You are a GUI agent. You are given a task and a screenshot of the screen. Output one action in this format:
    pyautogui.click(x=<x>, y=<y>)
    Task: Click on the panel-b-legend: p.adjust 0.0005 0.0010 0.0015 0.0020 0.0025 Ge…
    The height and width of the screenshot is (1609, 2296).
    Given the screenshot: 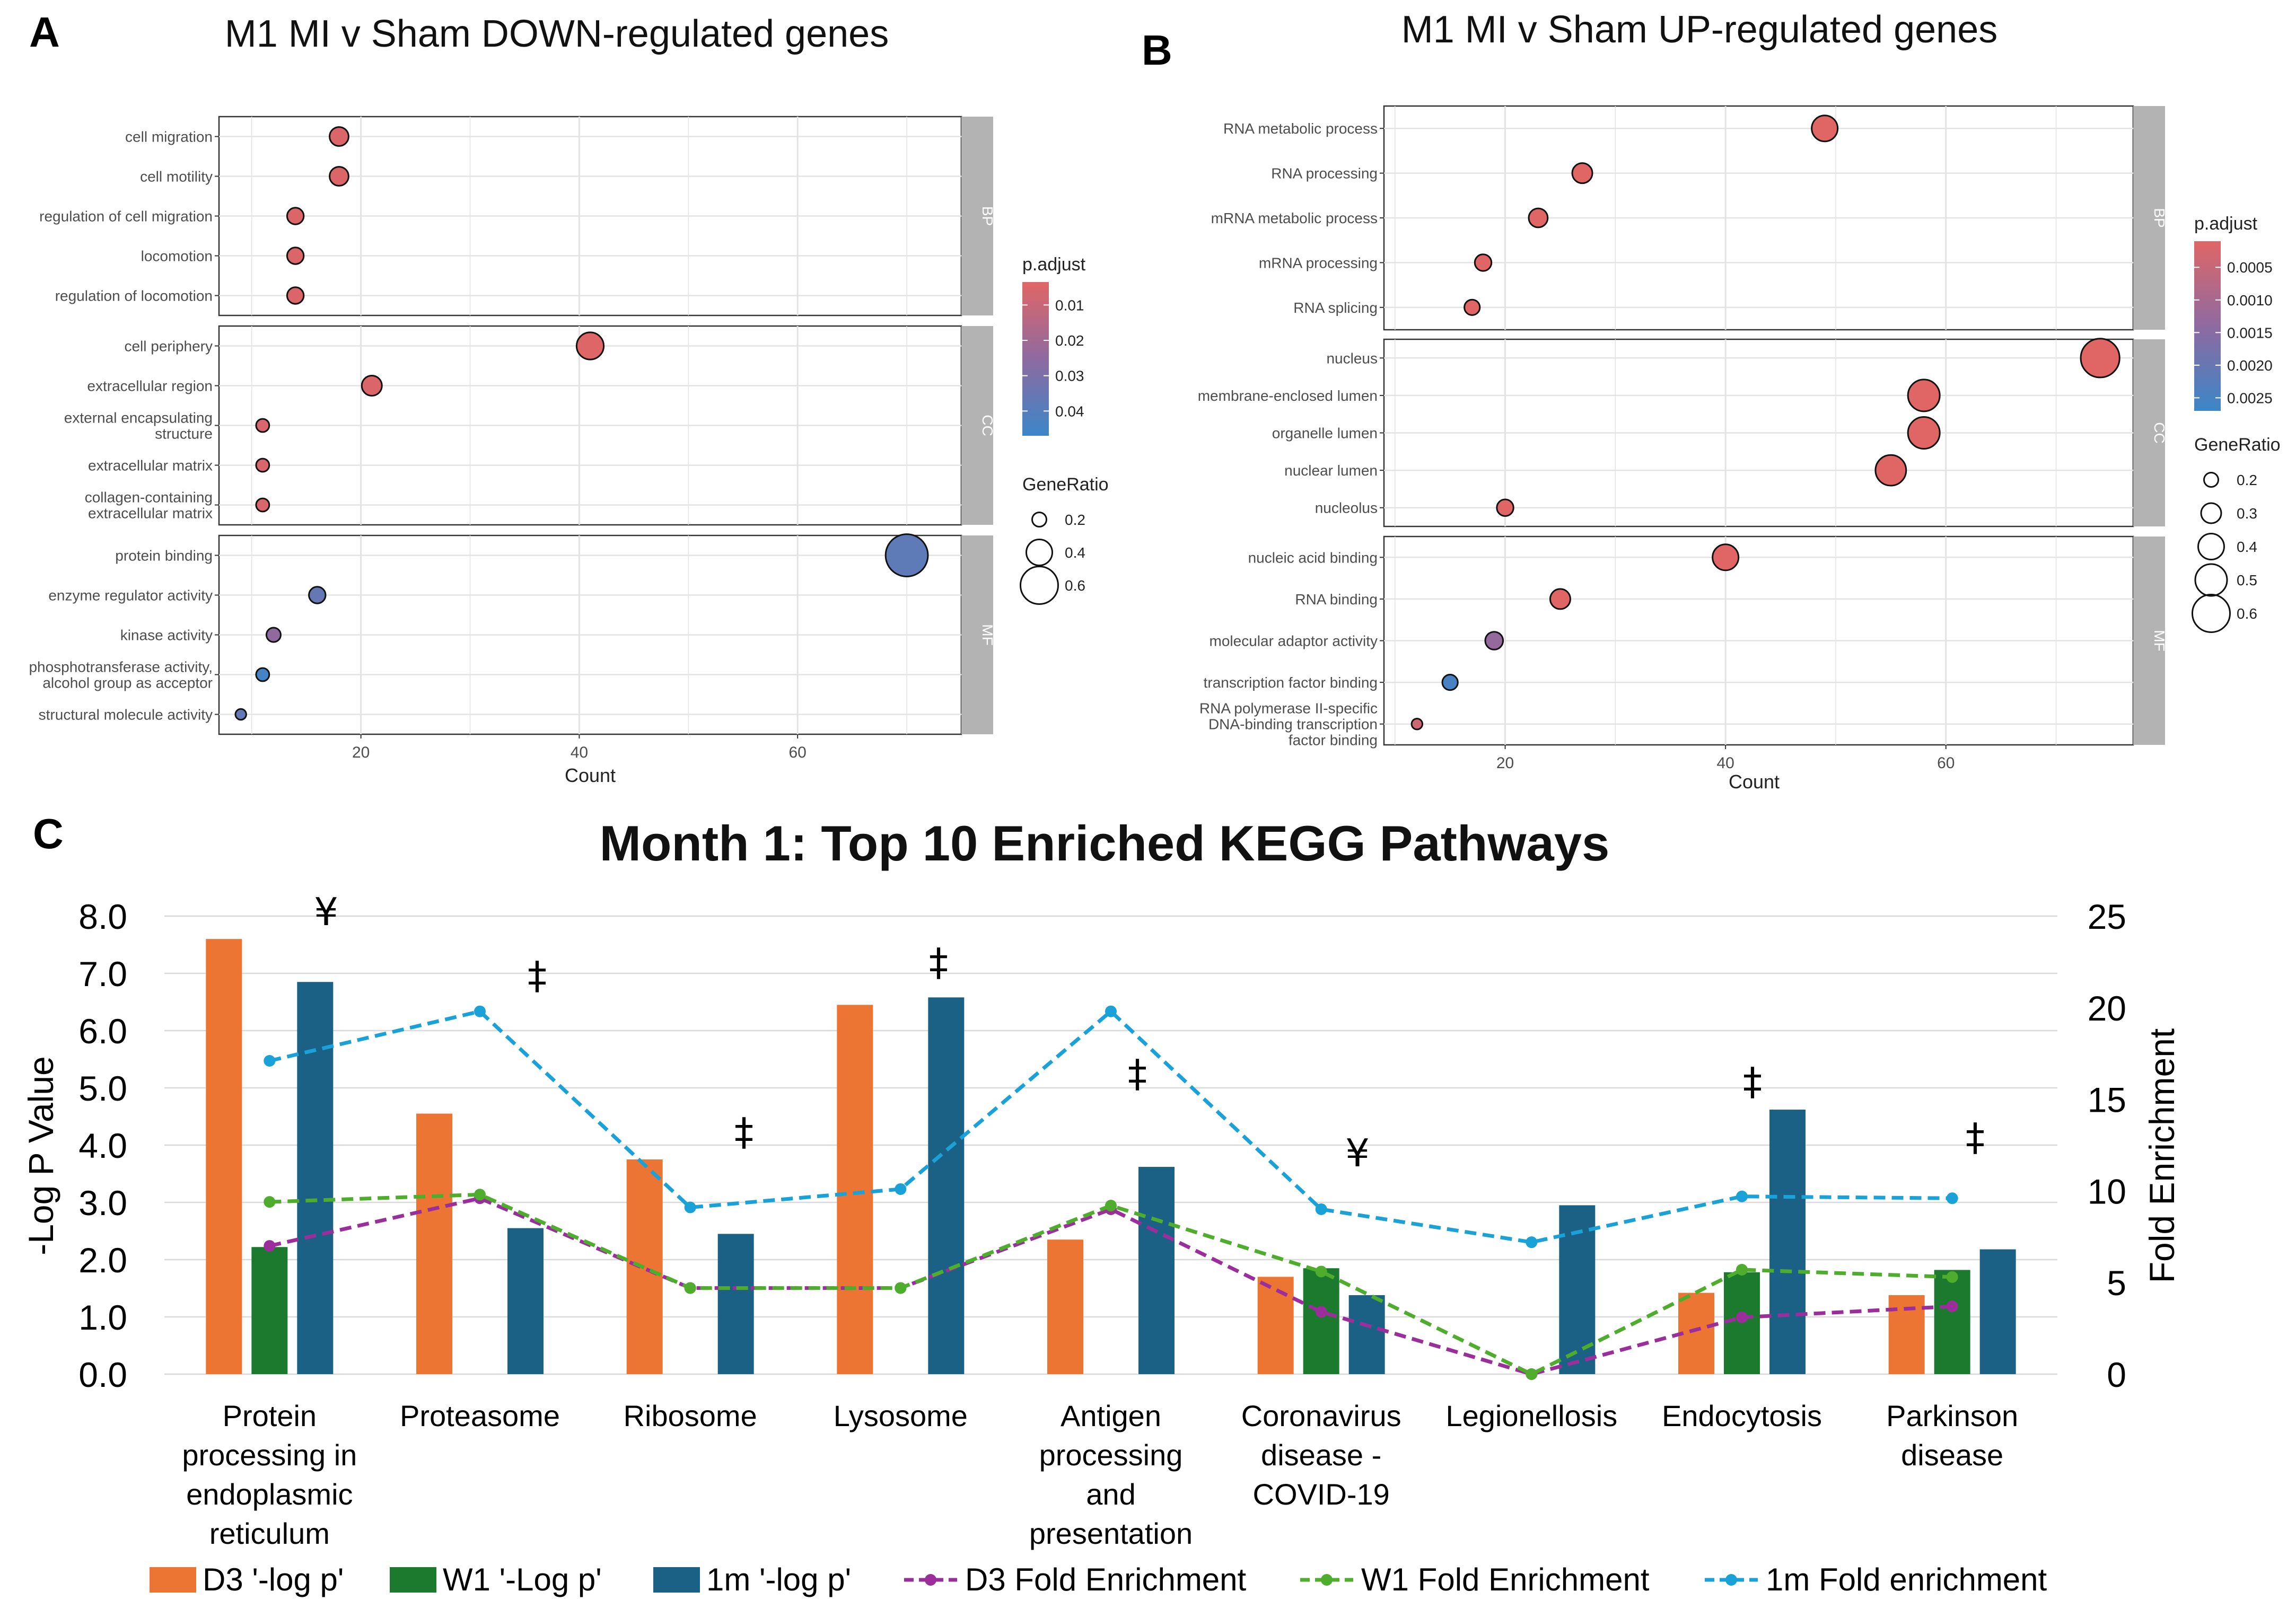 What is the action you would take?
    pyautogui.click(x=2236, y=423)
    